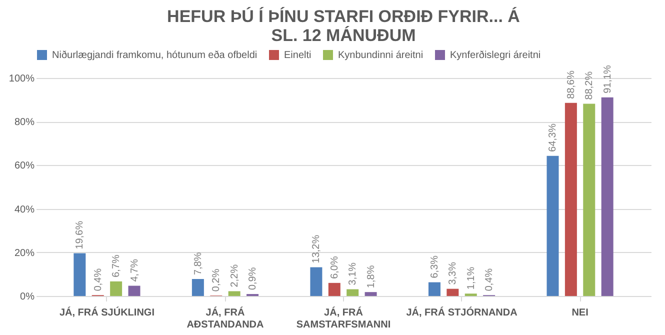 This screenshot has height=335, width=665. Describe the element at coordinates (580, 313) in the screenshot. I see `x-tick-label: NEI` at that location.